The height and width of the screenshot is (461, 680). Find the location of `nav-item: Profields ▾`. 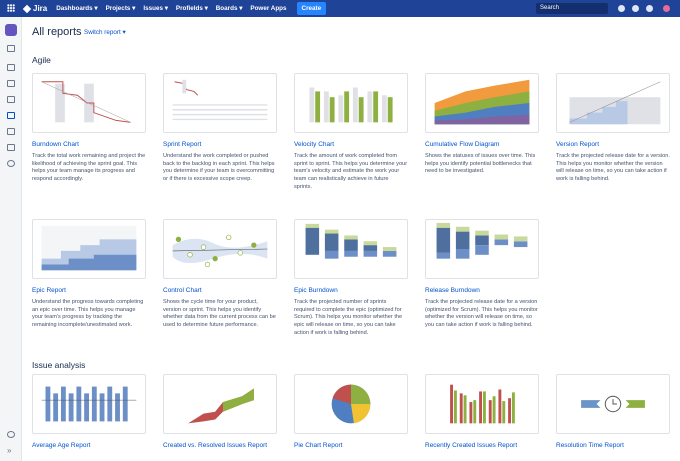

nav-item: Profields ▾ is located at coordinates (191, 8).